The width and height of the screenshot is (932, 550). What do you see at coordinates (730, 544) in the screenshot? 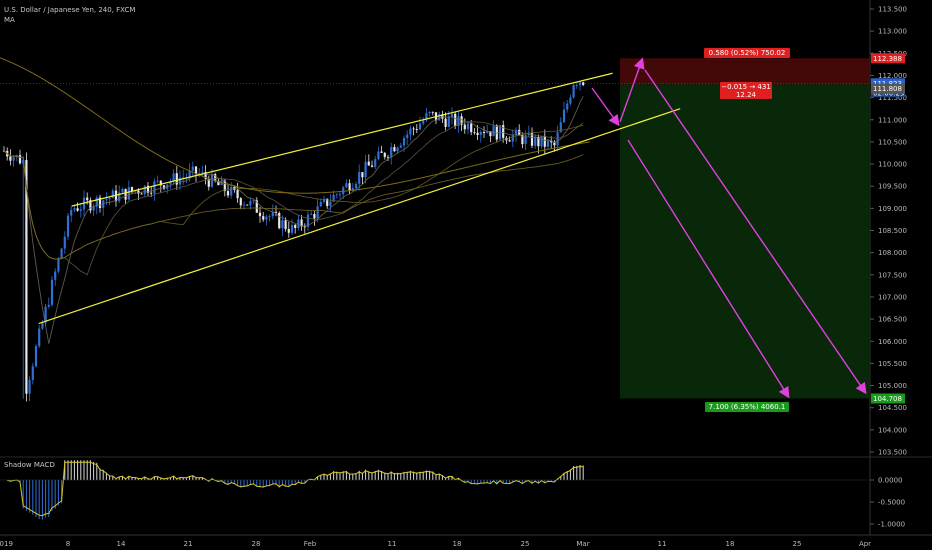
I see `time-tick-label: 18` at bounding box center [730, 544].